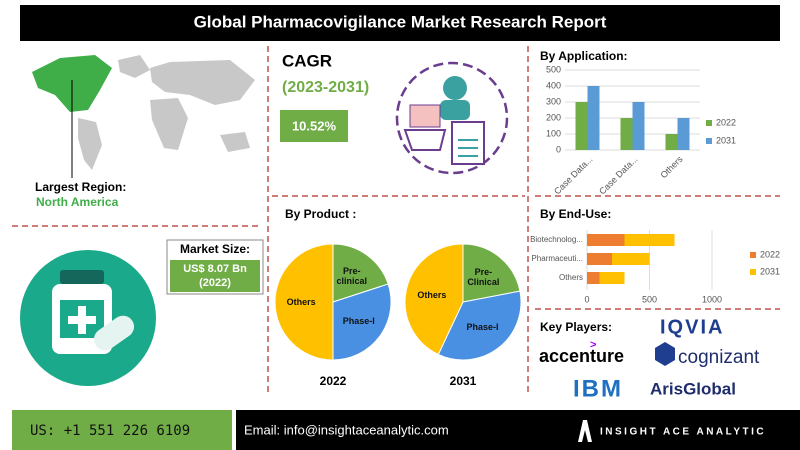 This screenshot has width=800, height=450. Describe the element at coordinates (598, 388) in the screenshot. I see `logo-ibm: IBM` at that location.